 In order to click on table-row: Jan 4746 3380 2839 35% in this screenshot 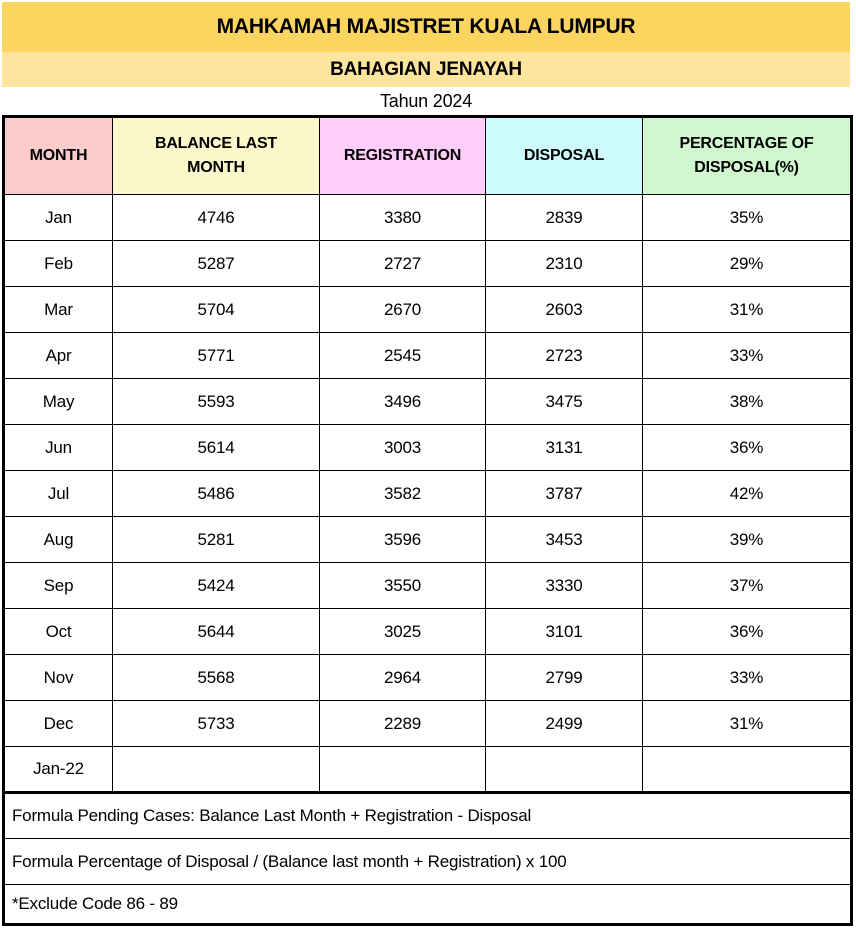, I will do `click(427, 217)`.